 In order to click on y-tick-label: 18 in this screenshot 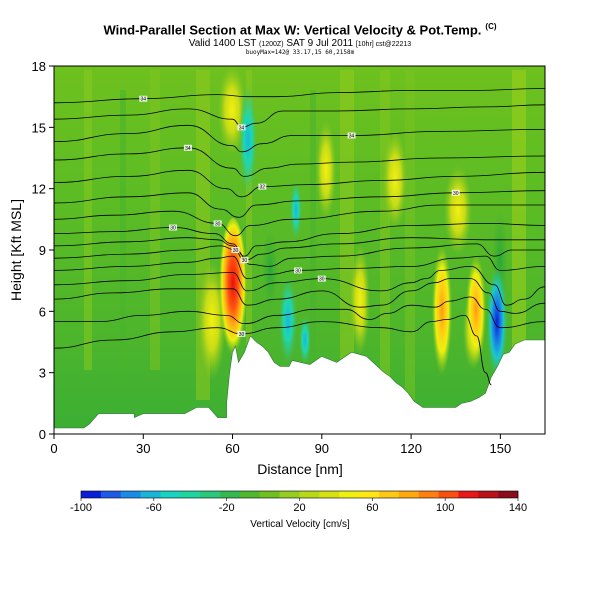, I will do `click(39, 66)`.